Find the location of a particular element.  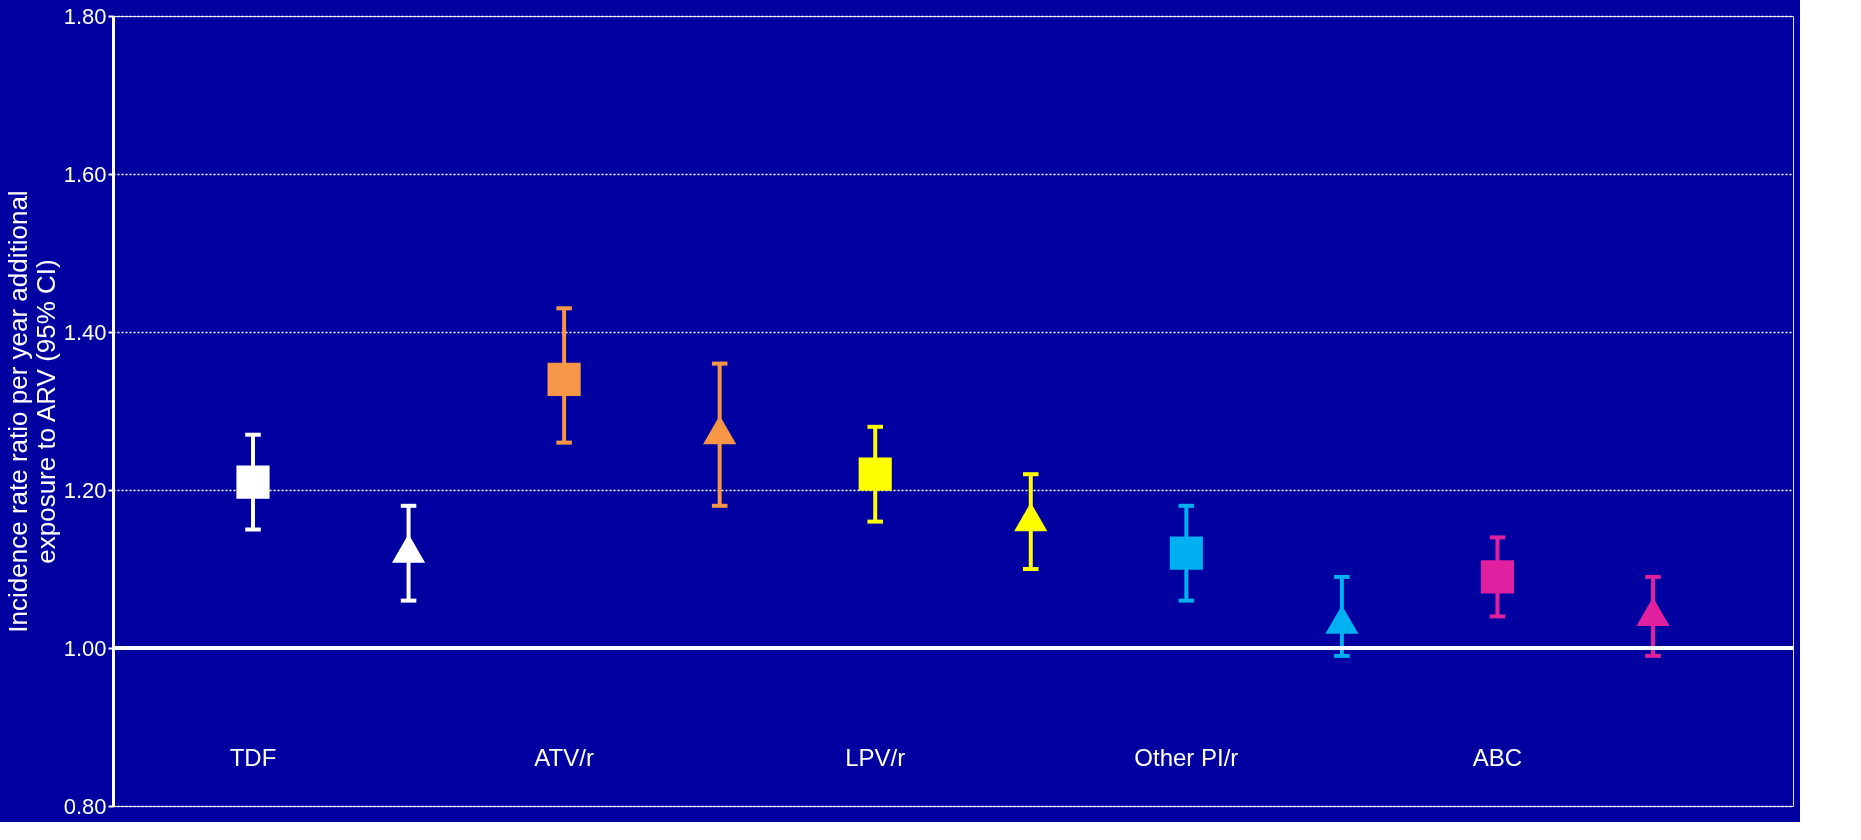

y-tick-label: 1.20 is located at coordinates (85, 490).